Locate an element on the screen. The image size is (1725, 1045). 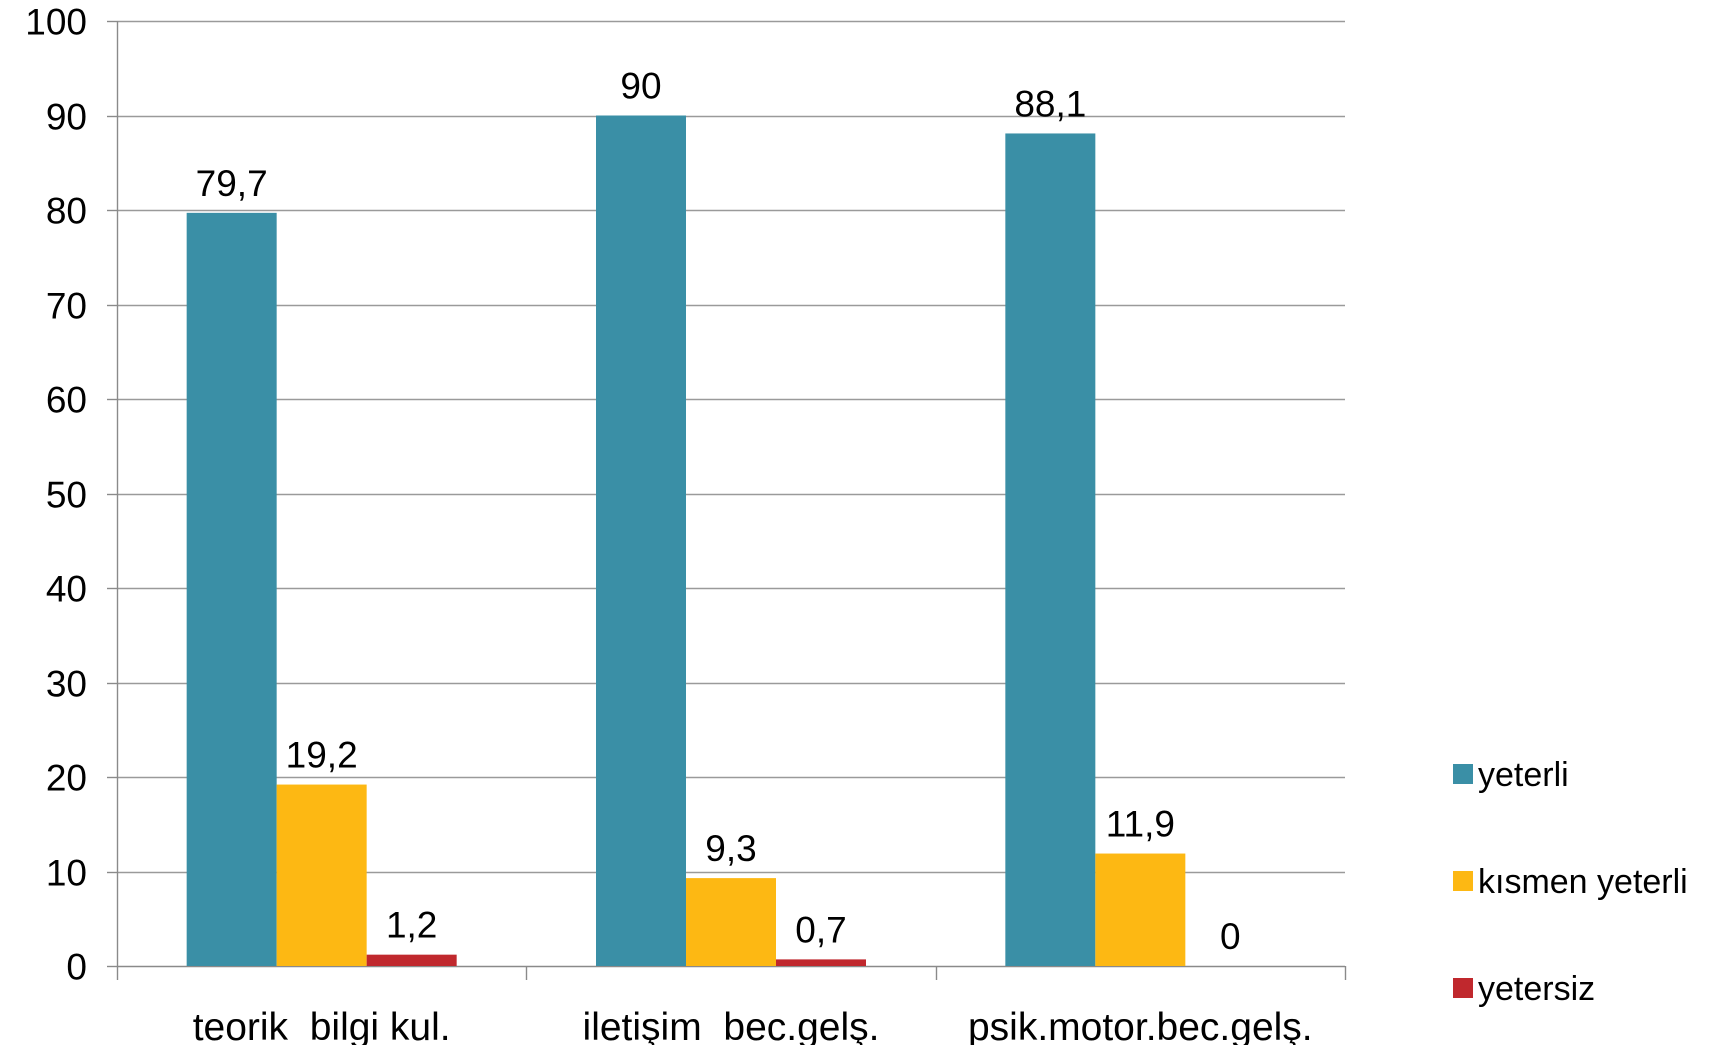
y-tick-label: 80 is located at coordinates (66, 211).